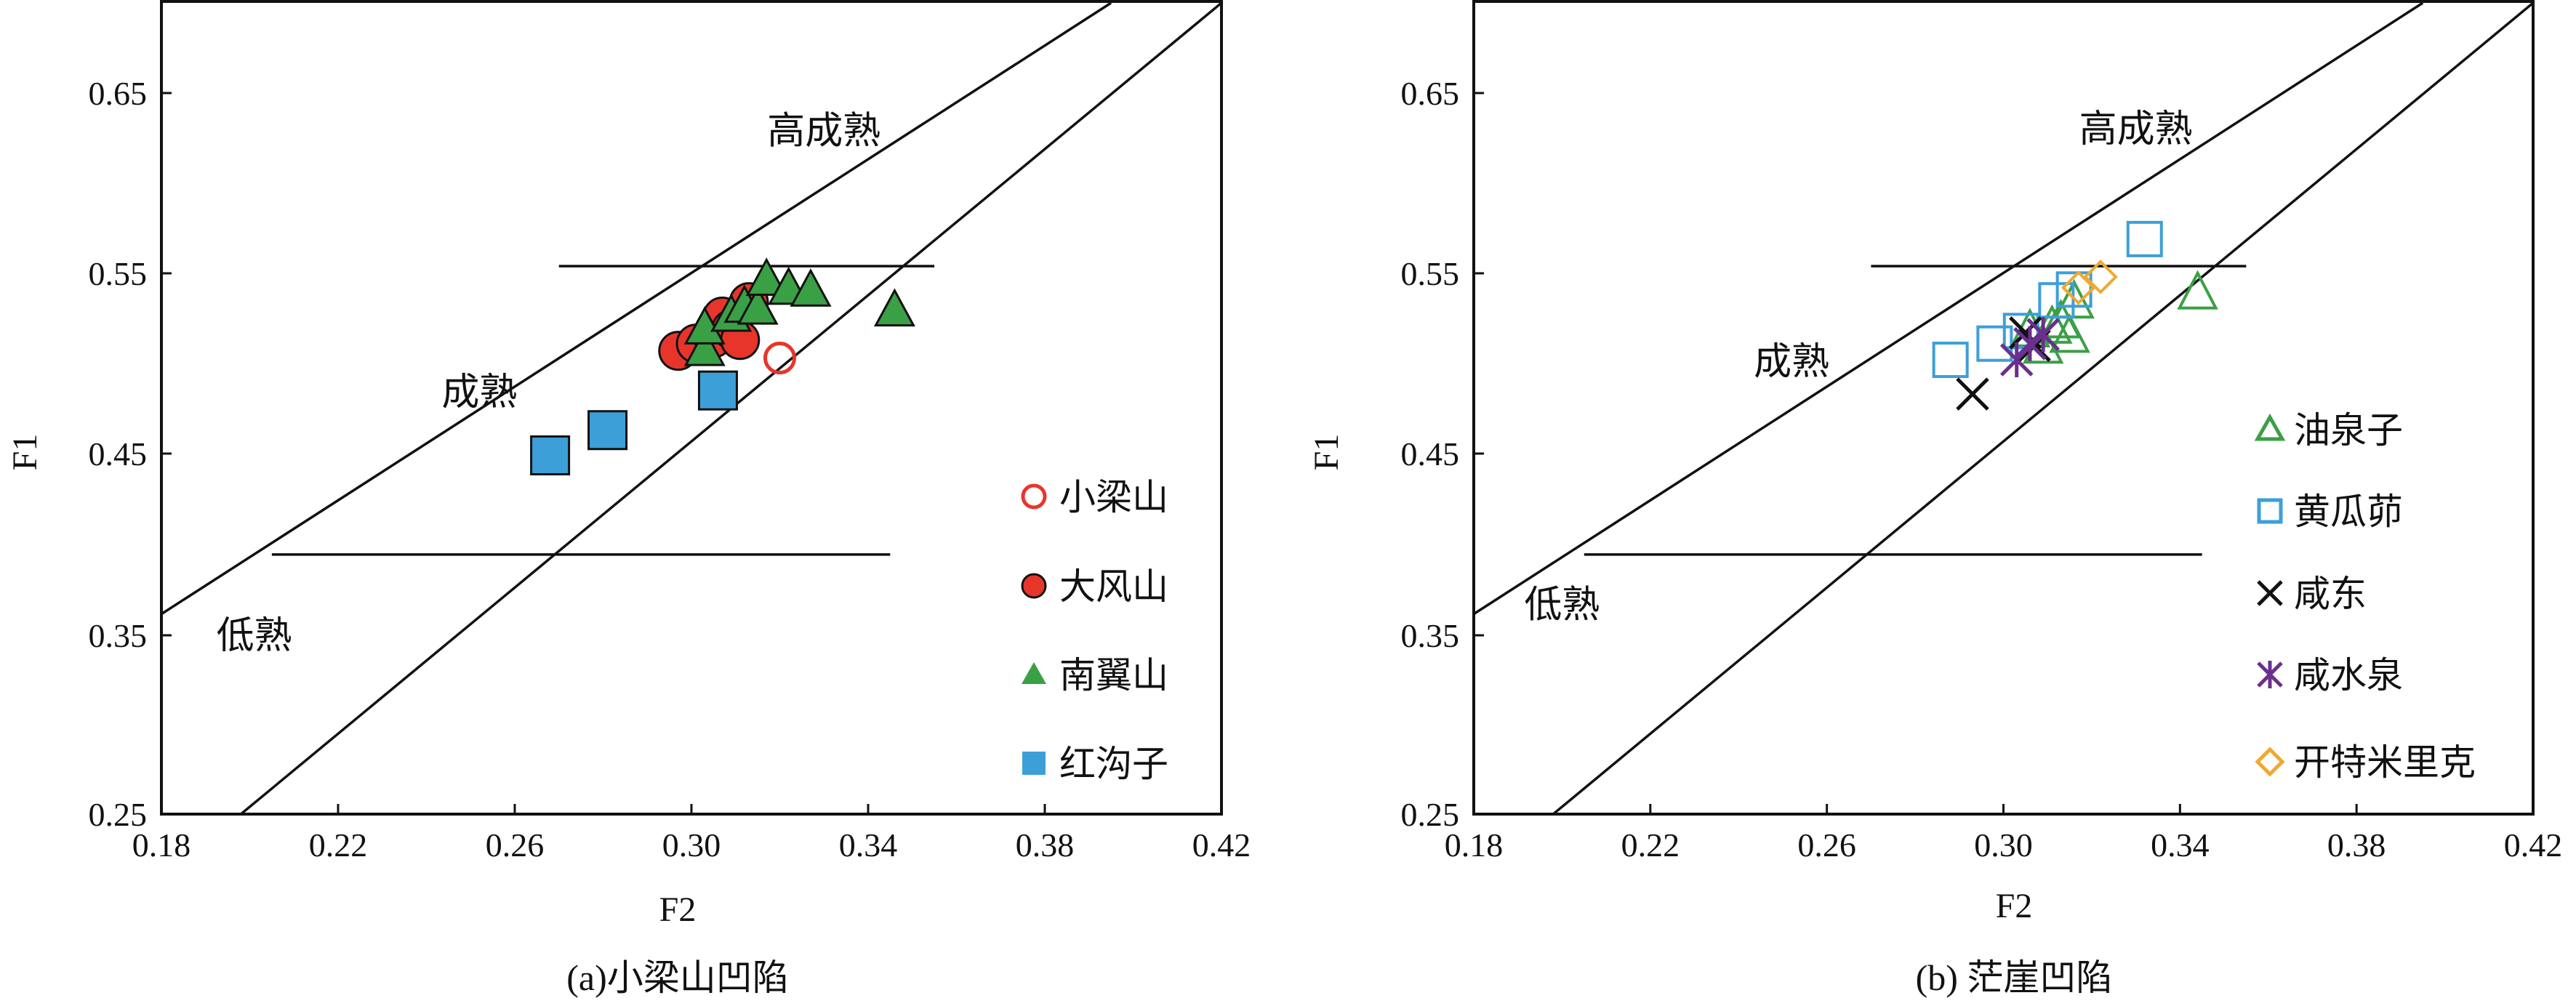 This screenshot has width=2576, height=1006. I want to click on series-1-b, so click(2048, 299).